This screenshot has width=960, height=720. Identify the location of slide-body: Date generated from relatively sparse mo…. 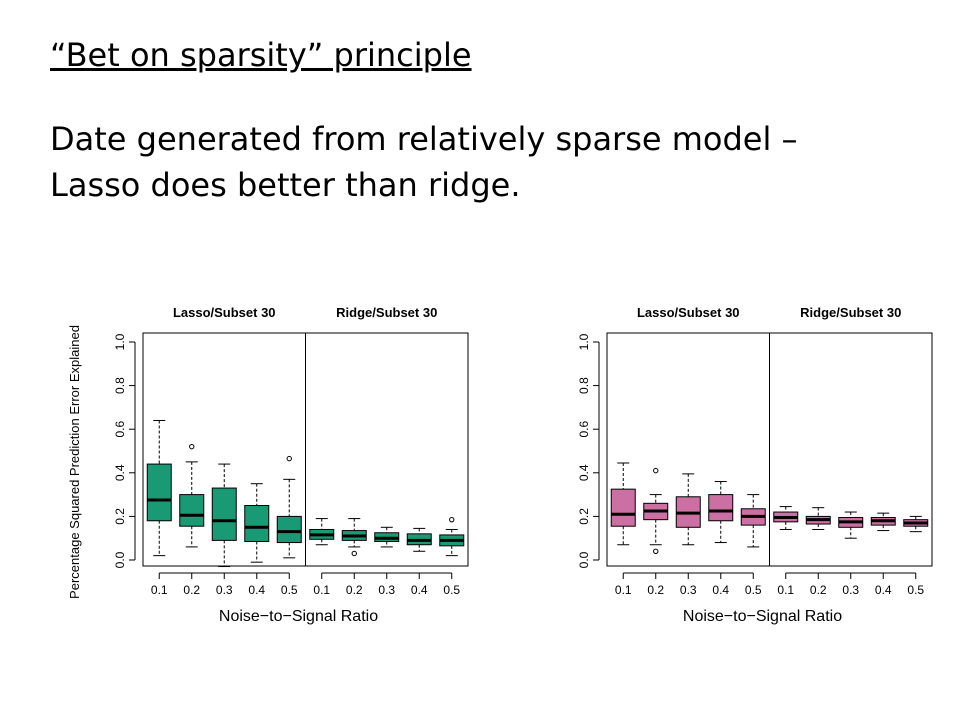
(490, 162).